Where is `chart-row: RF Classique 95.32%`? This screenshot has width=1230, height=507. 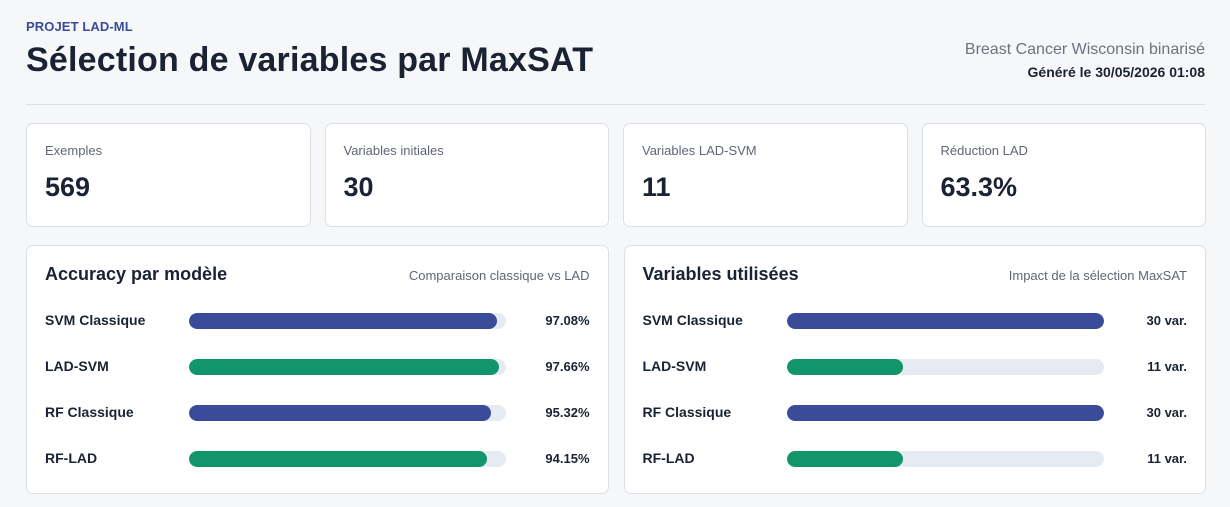 chart-row: RF Classique 95.32% is located at coordinates (317, 413).